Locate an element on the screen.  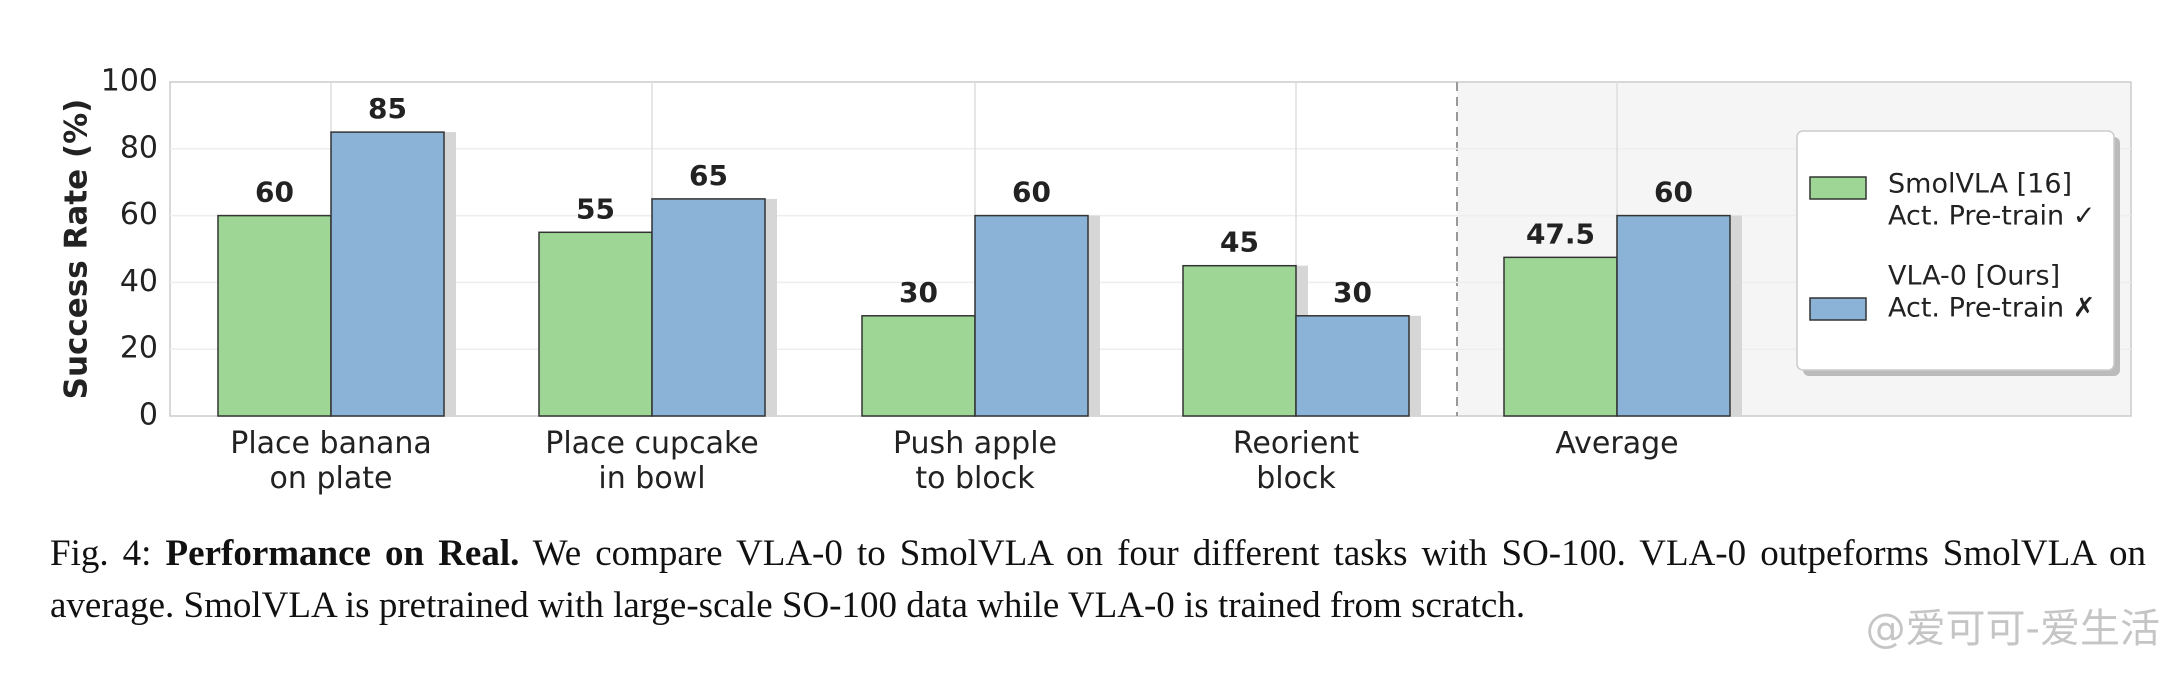
y-tick-label: 0 is located at coordinates (148, 415).